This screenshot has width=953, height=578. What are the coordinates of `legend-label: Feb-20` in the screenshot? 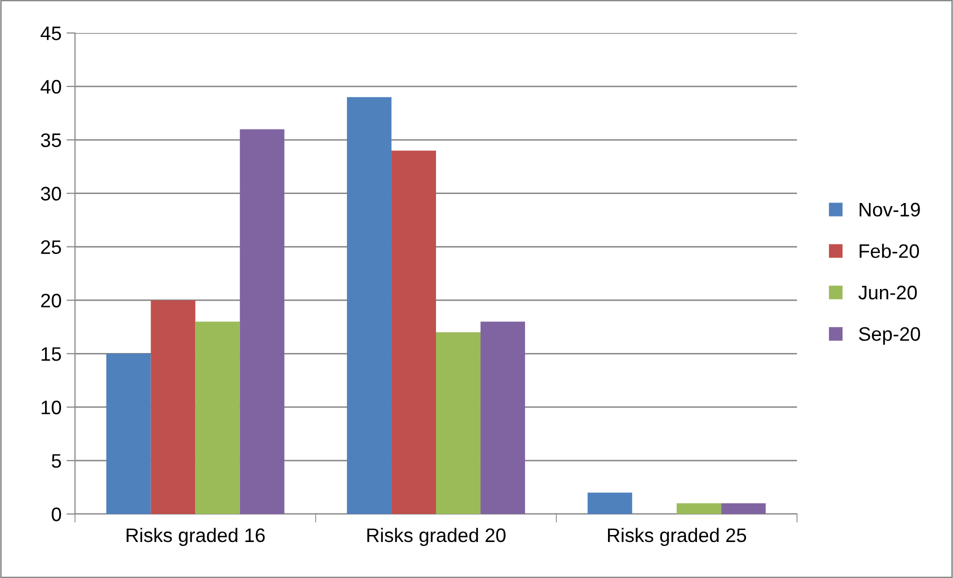 It's located at (889, 251).